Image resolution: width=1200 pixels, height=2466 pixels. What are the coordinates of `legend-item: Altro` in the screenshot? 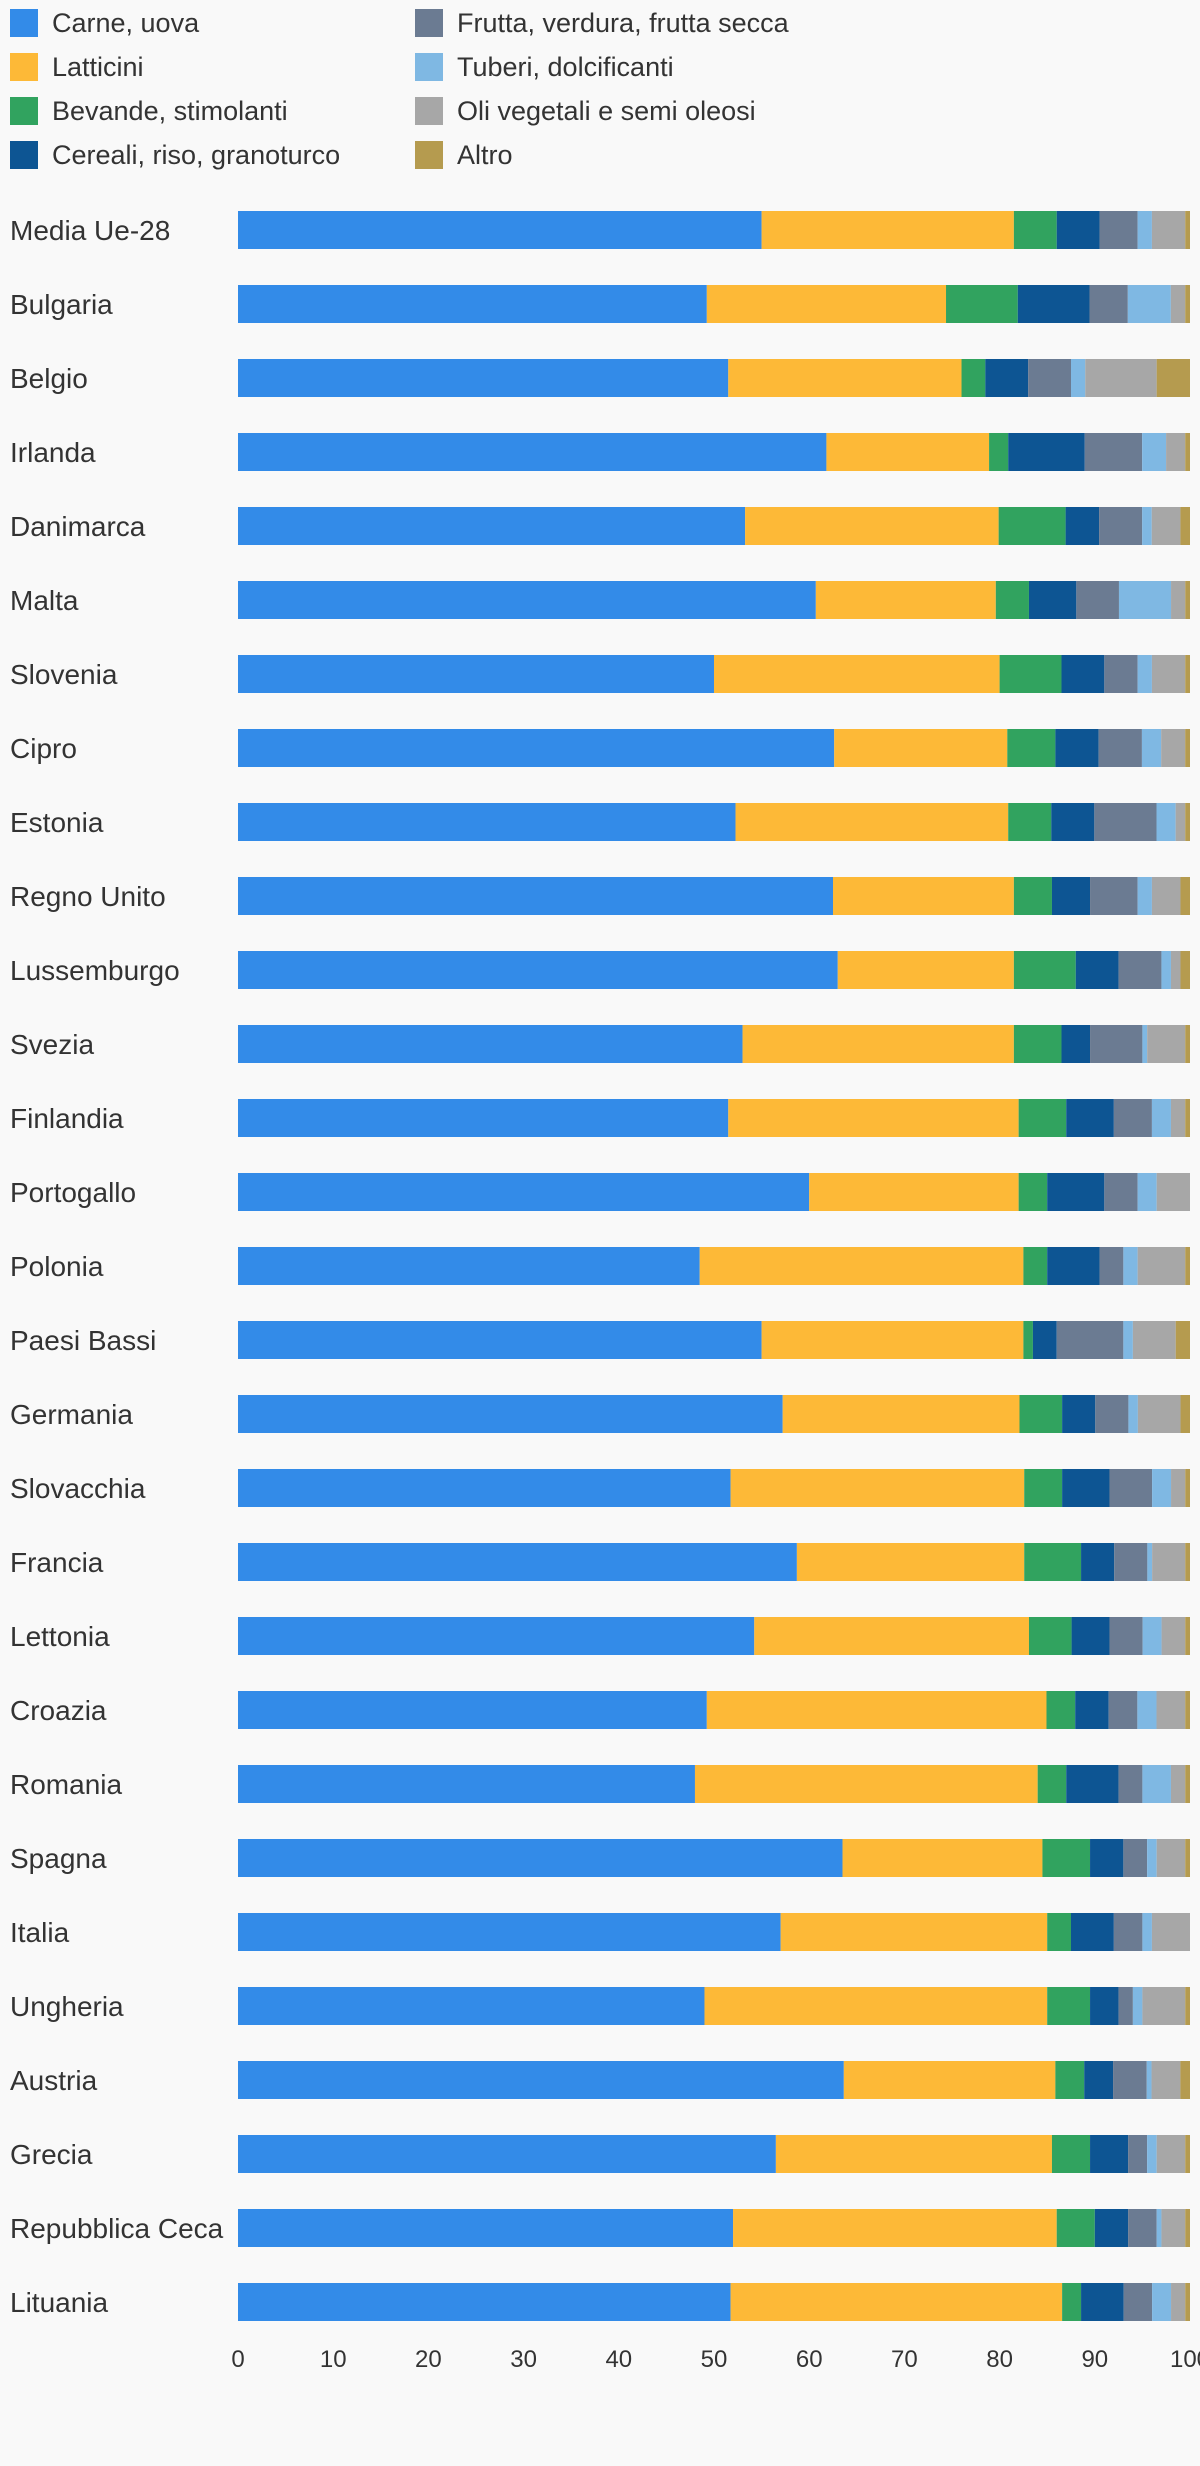 It's located at (464, 155).